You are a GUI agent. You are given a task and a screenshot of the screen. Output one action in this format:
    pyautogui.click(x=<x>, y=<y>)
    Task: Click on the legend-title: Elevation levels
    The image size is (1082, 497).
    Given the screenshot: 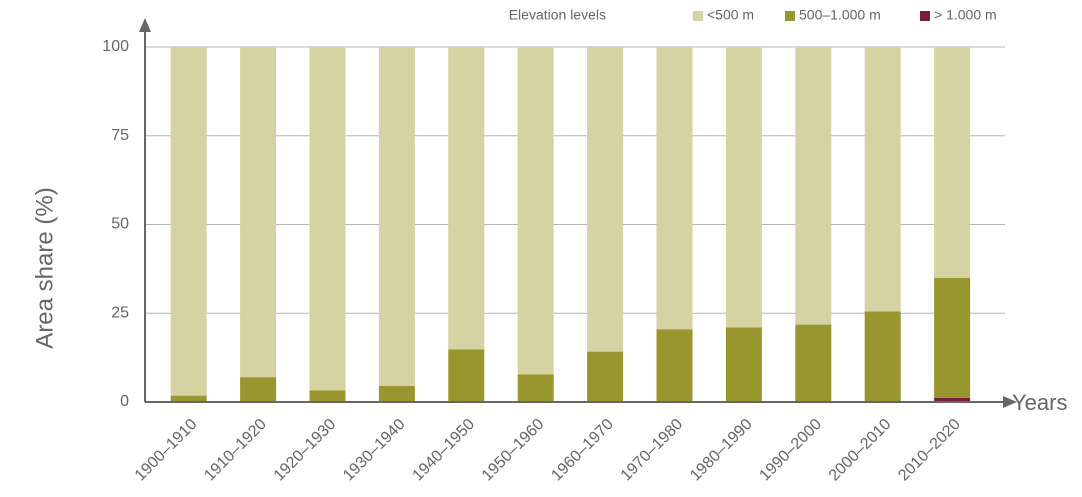 What is the action you would take?
    pyautogui.click(x=557, y=15)
    